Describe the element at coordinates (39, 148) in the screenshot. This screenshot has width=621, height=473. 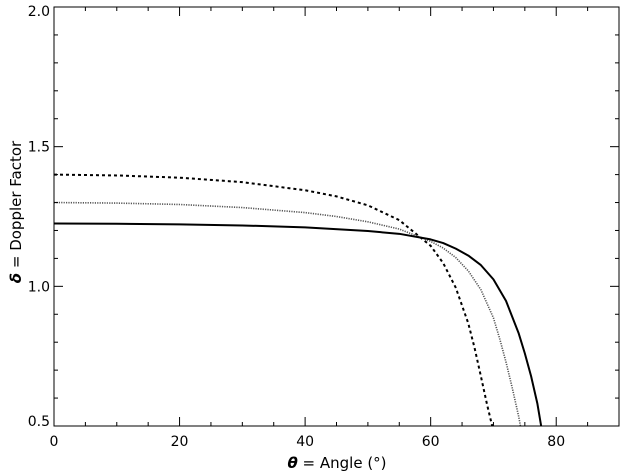
I see `y-tick-label: 1.5` at that location.